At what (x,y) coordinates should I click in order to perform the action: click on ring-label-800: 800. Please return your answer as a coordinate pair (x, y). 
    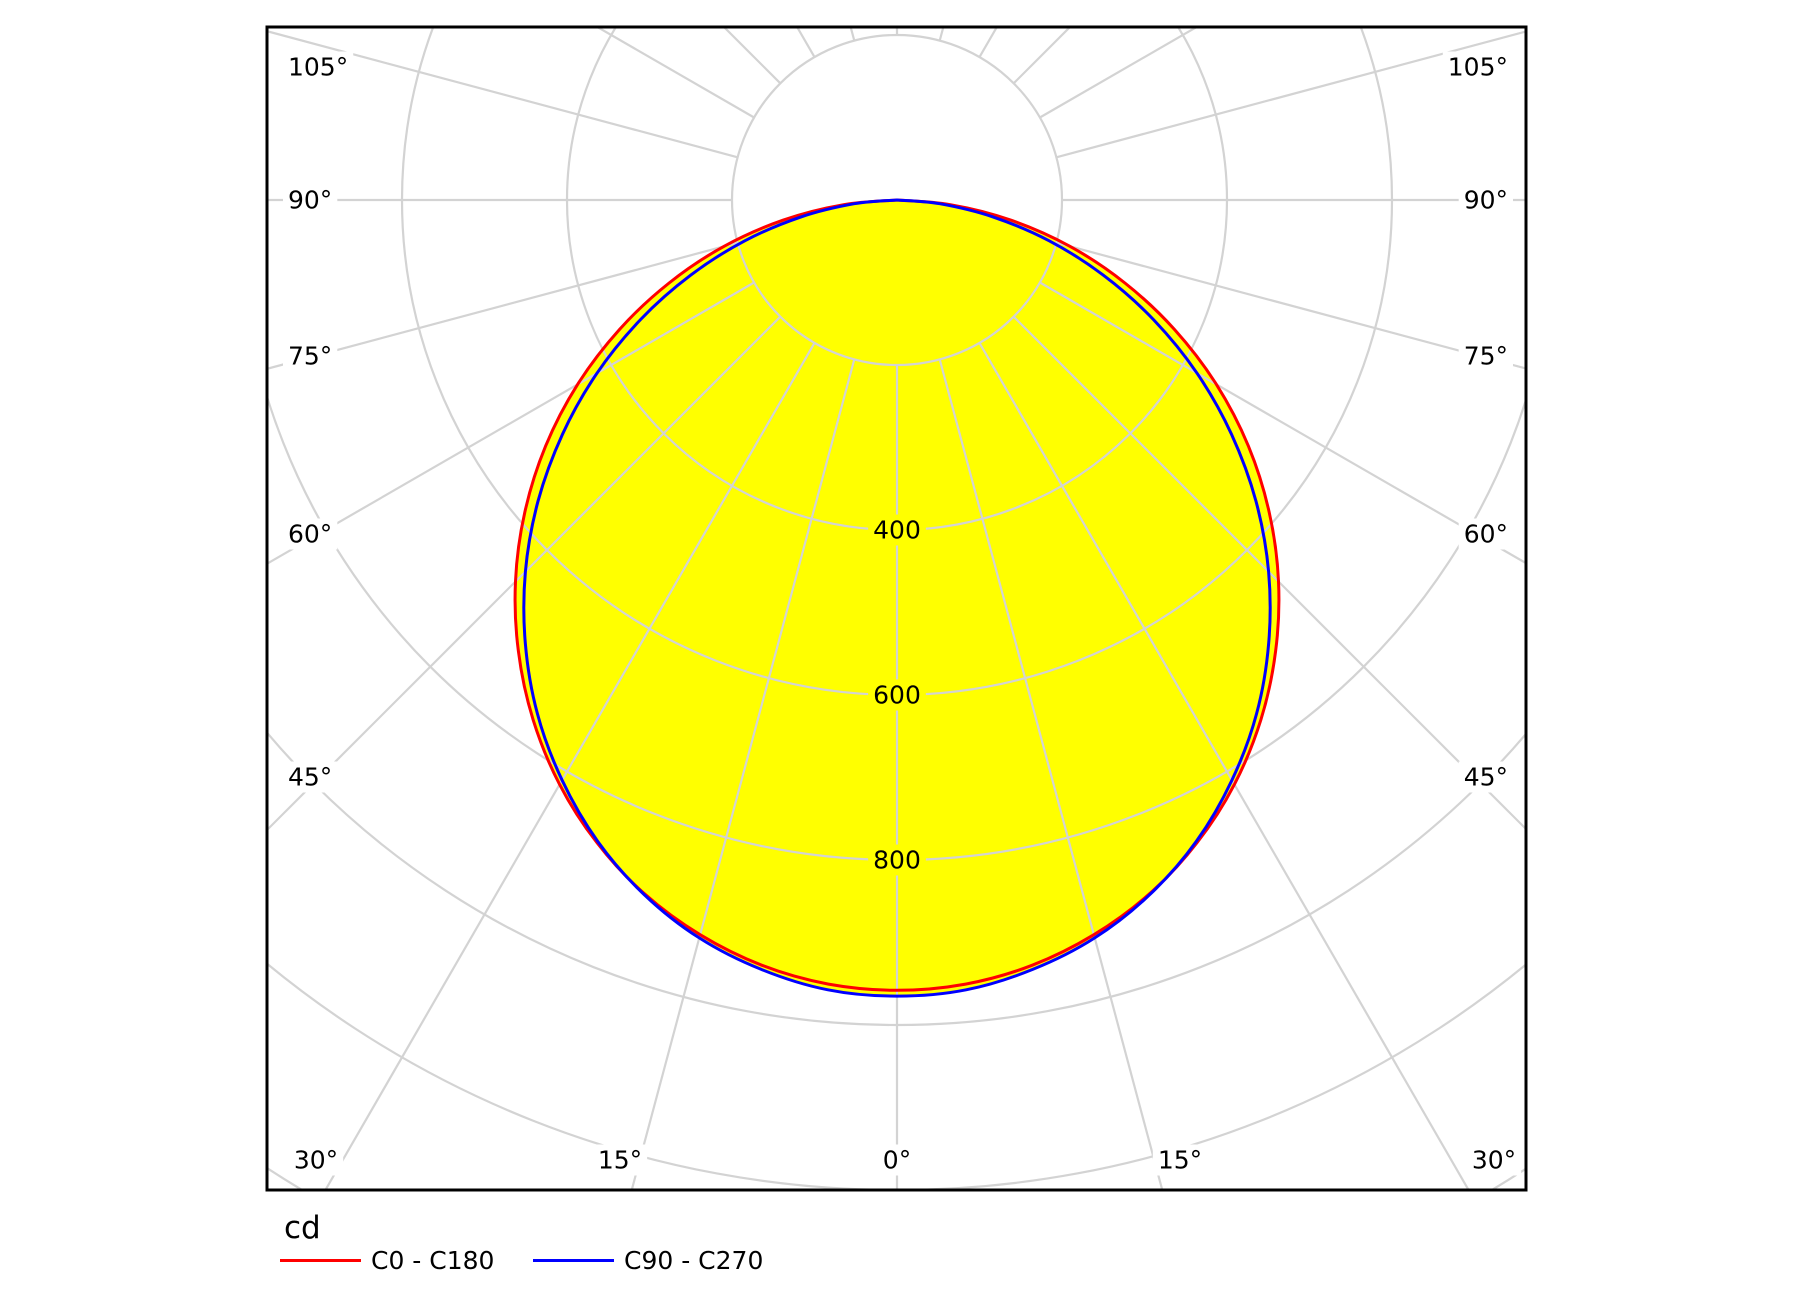
    Looking at the image, I should click on (897, 860).